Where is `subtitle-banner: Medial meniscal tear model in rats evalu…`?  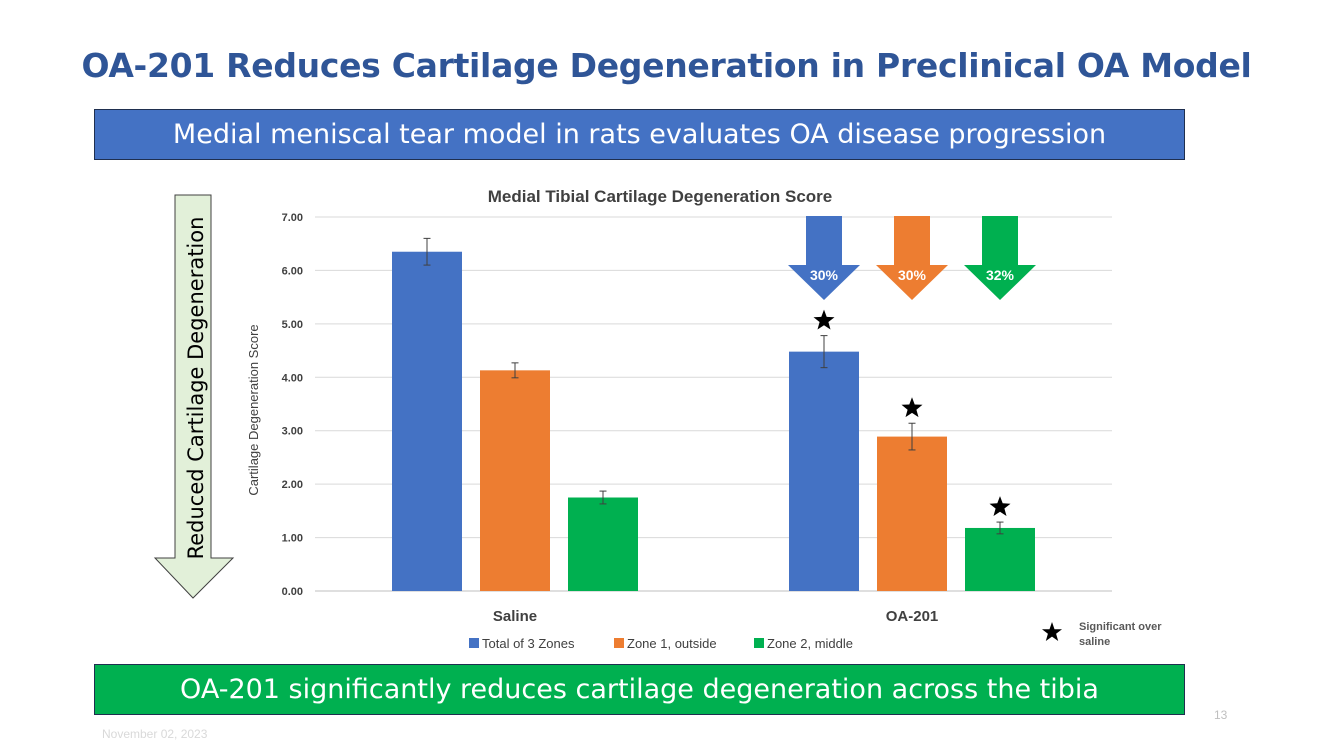 subtitle-banner: Medial meniscal tear model in rats evalu… is located at coordinates (639, 134).